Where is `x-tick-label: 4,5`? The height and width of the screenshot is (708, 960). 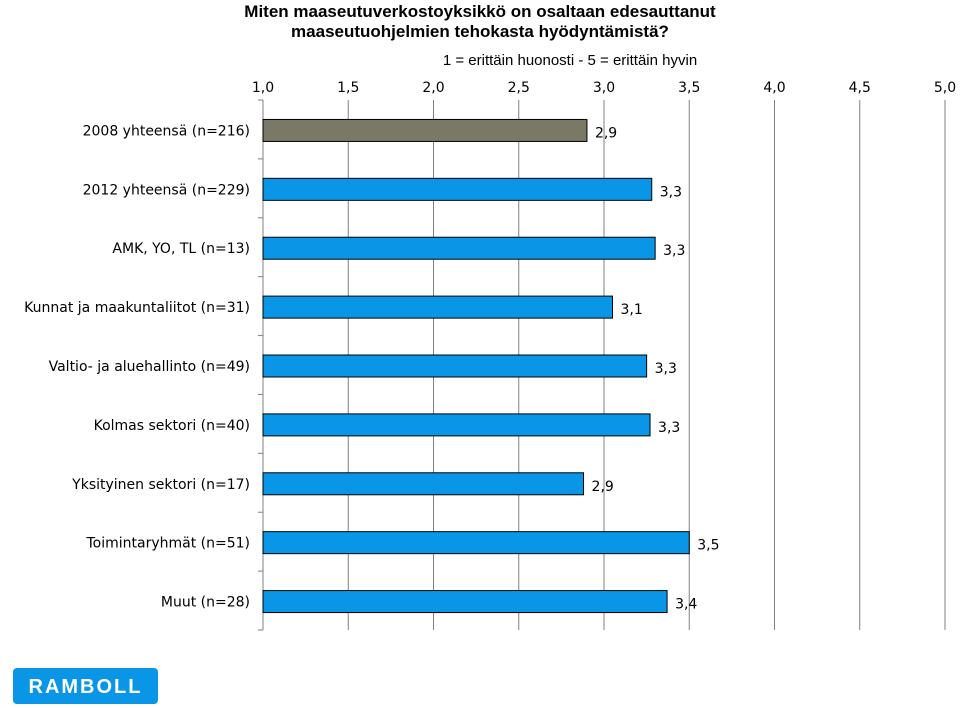
x-tick-label: 4,5 is located at coordinates (860, 88).